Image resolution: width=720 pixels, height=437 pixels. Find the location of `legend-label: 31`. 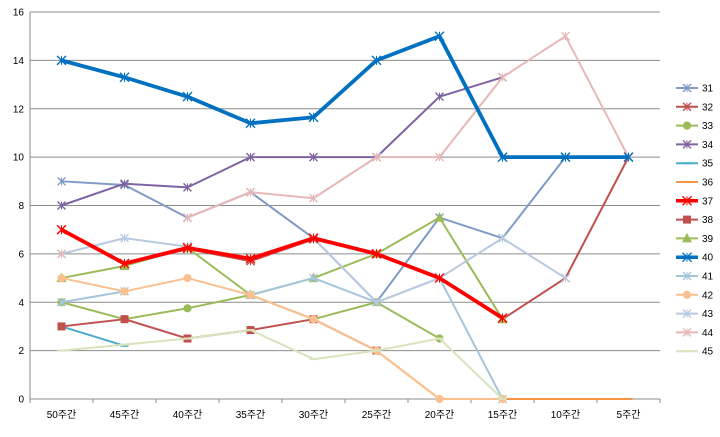

legend-label: 31 is located at coordinates (708, 89).